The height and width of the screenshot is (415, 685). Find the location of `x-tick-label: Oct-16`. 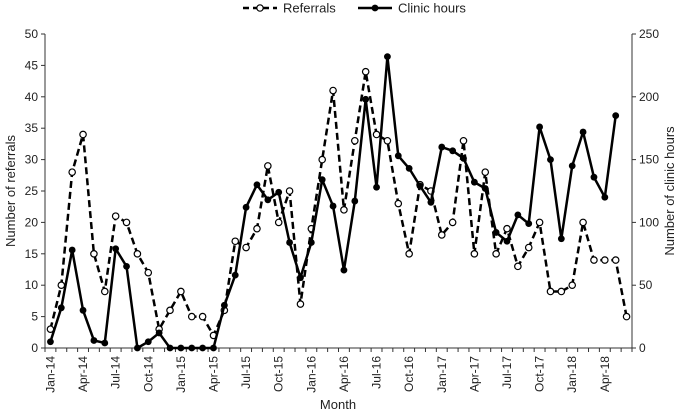

x-tick-label: Oct-16 is located at coordinates (409, 374).